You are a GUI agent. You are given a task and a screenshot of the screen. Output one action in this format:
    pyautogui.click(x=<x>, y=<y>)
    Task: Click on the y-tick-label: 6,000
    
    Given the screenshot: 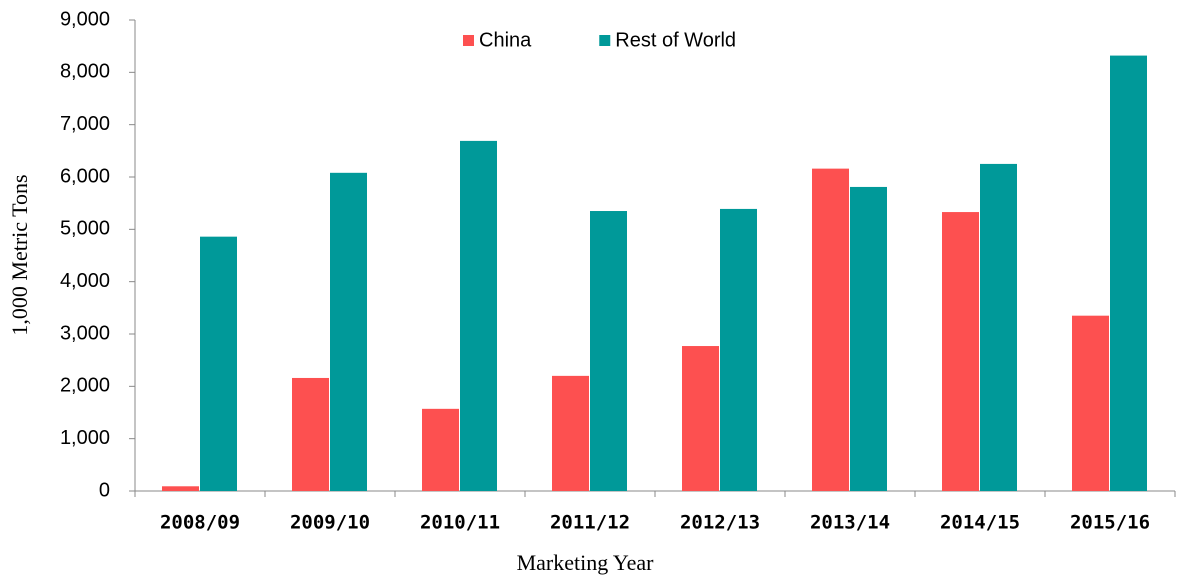 What is the action you would take?
    pyautogui.click(x=85, y=176)
    